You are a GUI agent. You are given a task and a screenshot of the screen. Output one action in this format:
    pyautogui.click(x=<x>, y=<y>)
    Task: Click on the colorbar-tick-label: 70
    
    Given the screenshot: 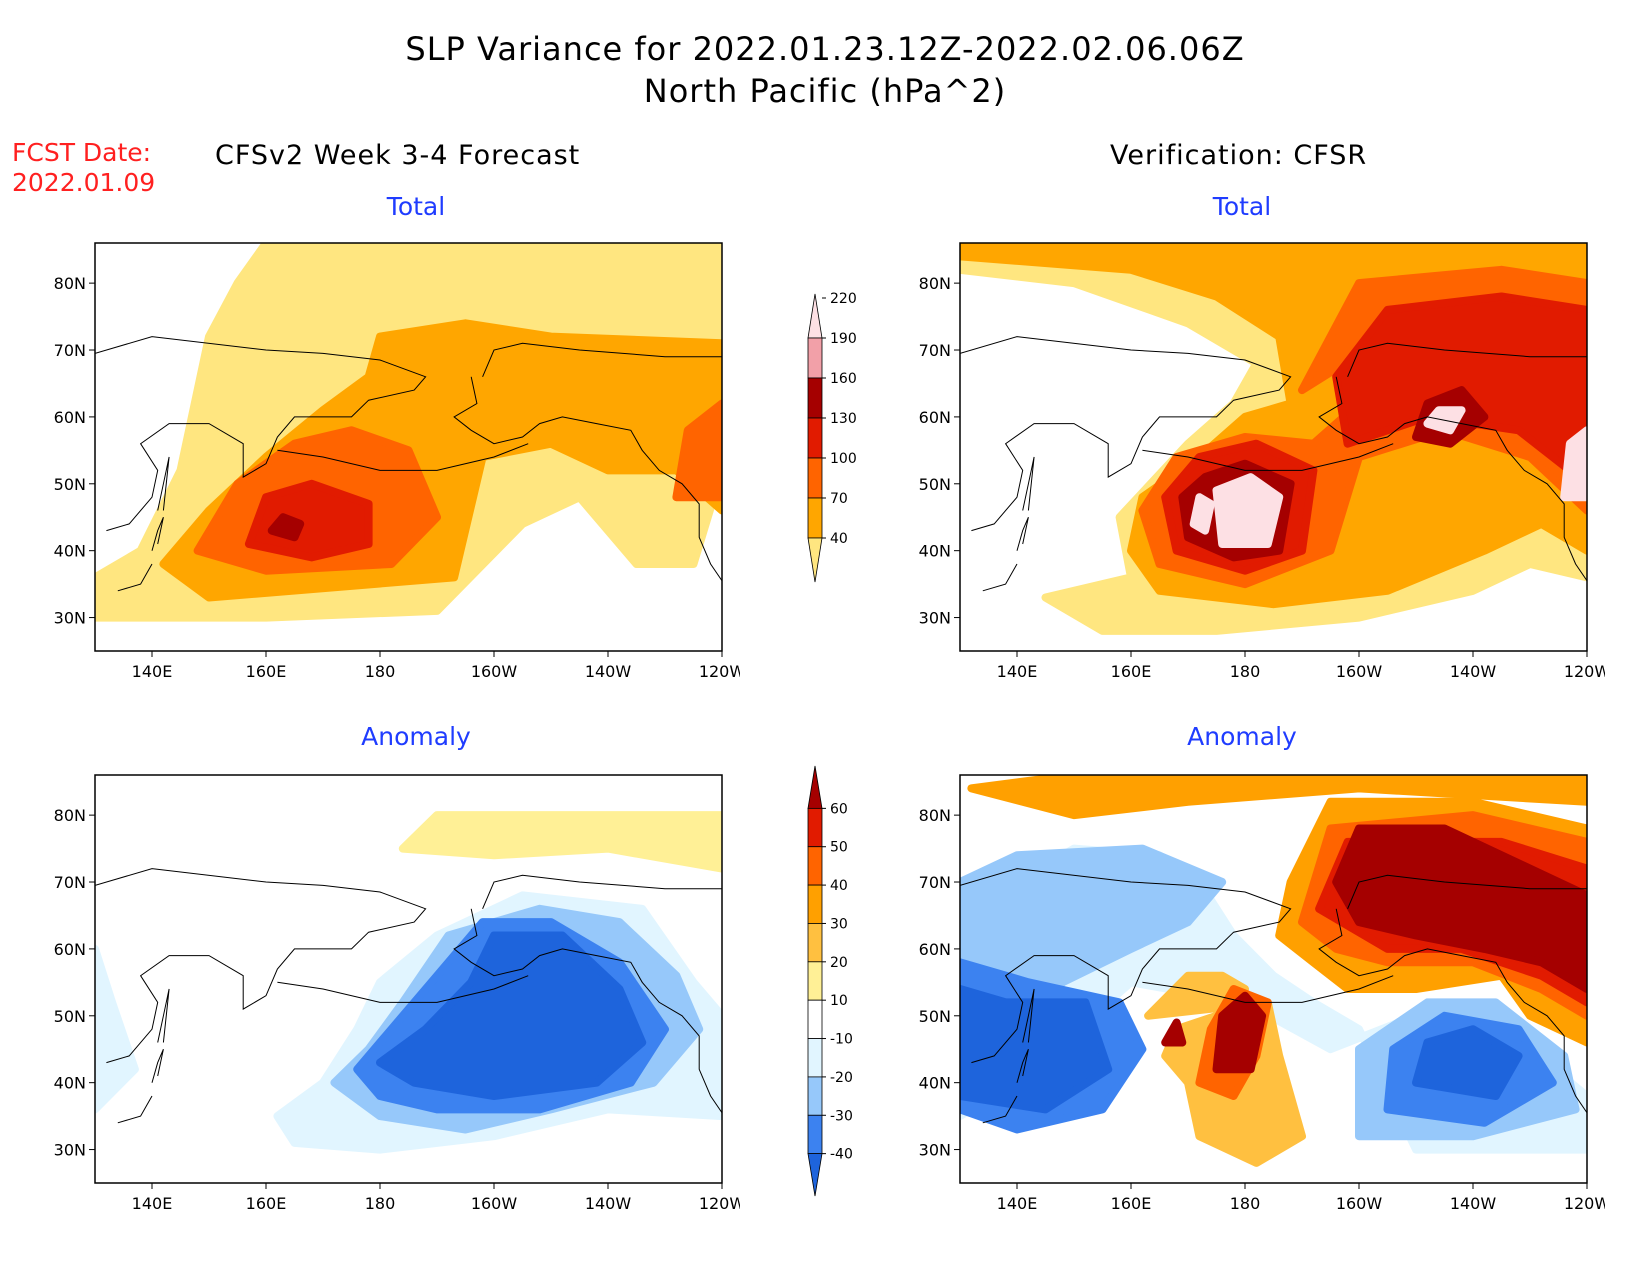 What is the action you would take?
    pyautogui.click(x=839, y=499)
    